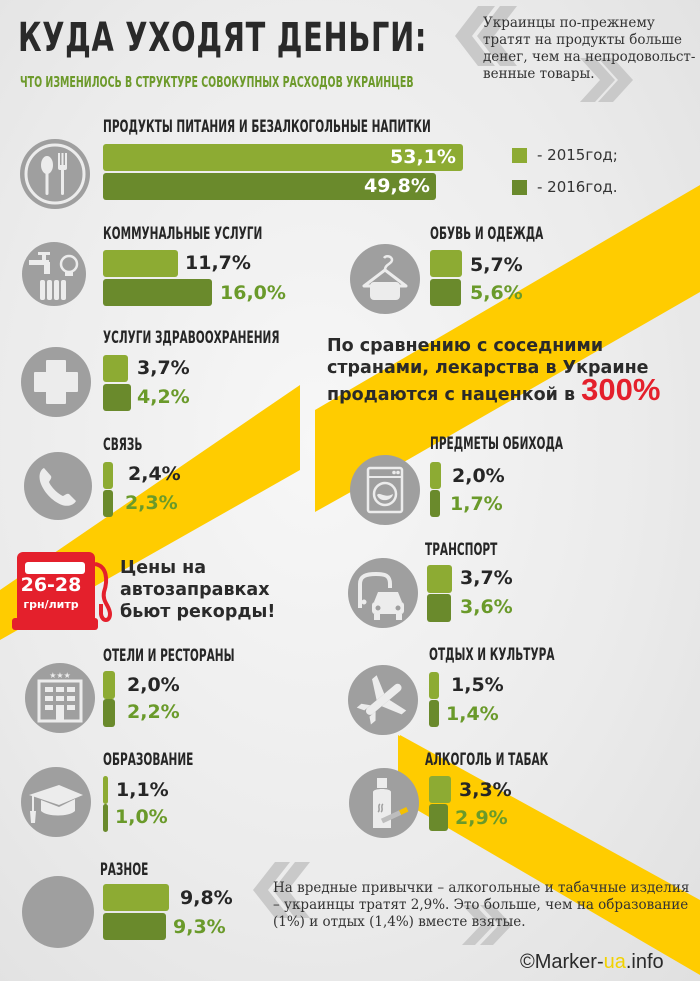  What do you see at coordinates (614, 962) in the screenshot?
I see `credit-ua: ua` at bounding box center [614, 962].